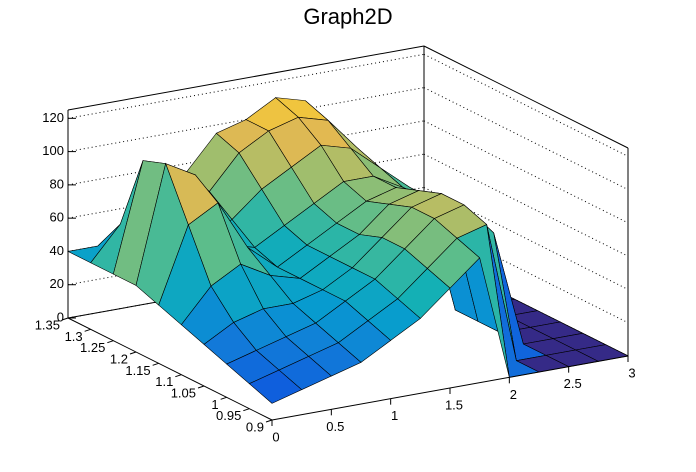  Describe the element at coordinates (137, 370) in the screenshot. I see `y-tick-label: 1.15` at that location.